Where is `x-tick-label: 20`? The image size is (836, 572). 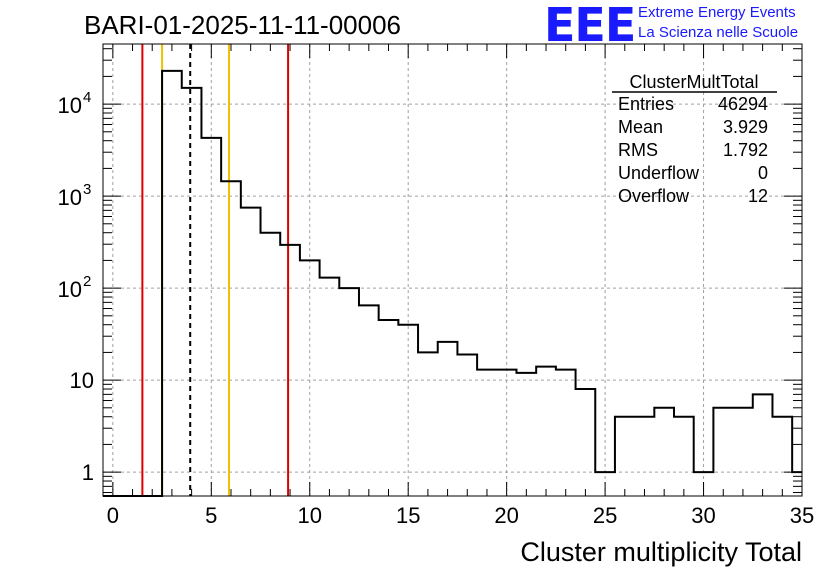
x-tick-label: 20 is located at coordinates (506, 515).